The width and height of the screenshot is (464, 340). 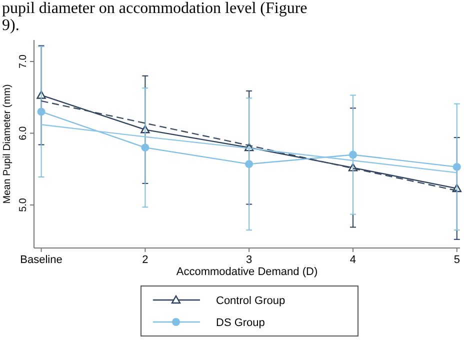 I want to click on legend-label: Control Group, so click(x=251, y=301).